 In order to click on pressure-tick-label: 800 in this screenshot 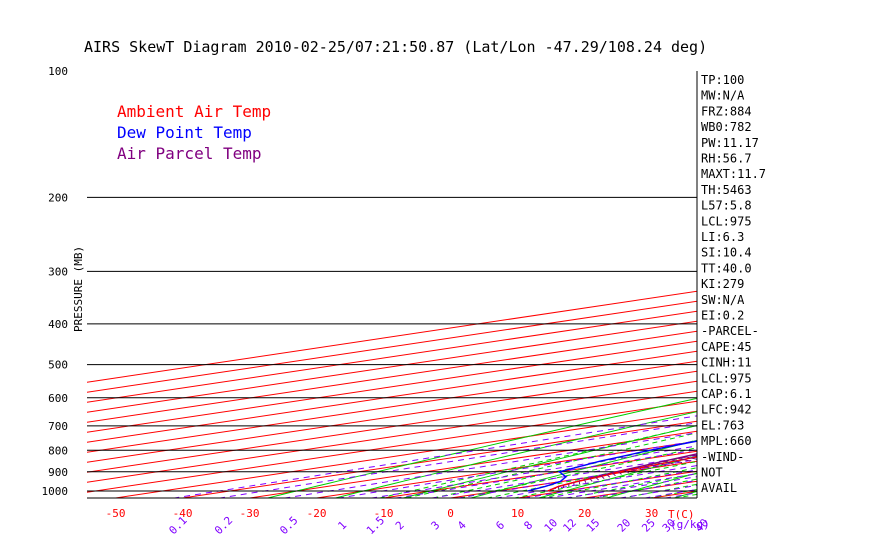, I will do `click(58, 450)`.